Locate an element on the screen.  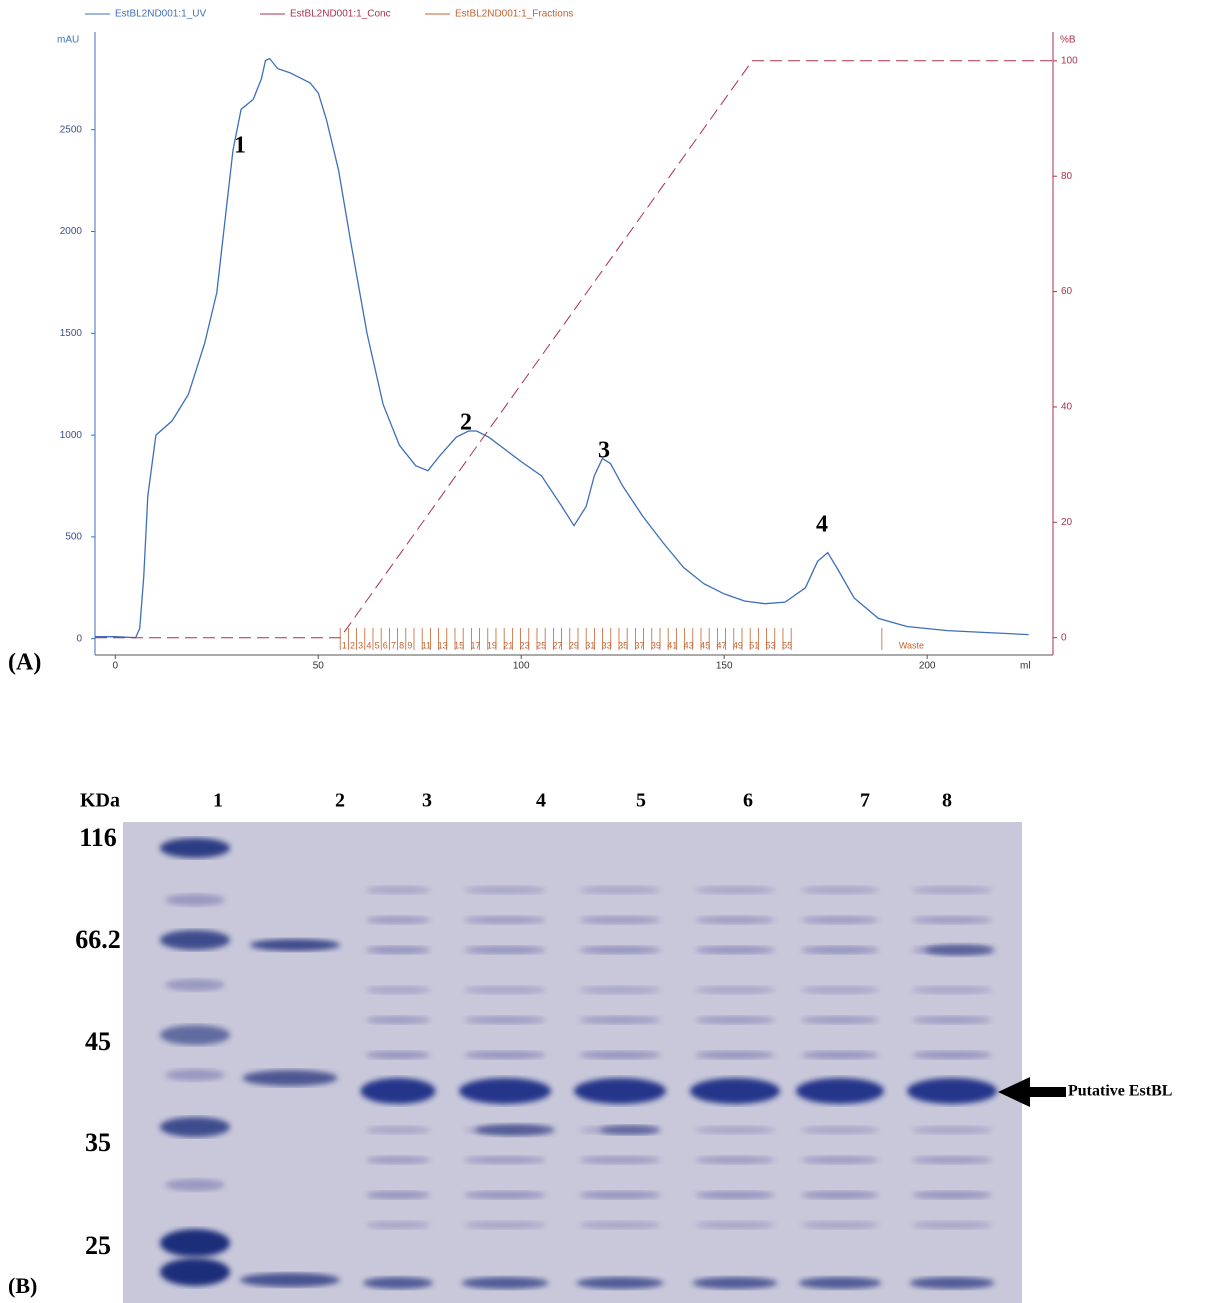
fraction-label: 11 is located at coordinates (426, 645).